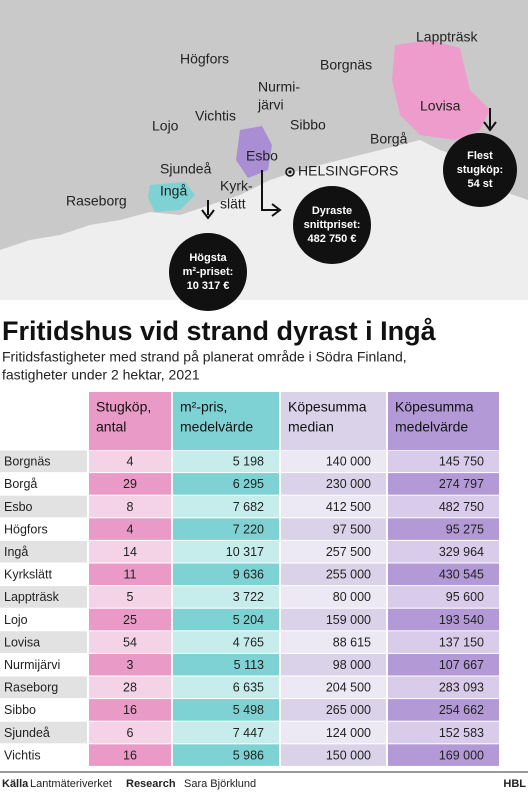 The image size is (528, 800). Describe the element at coordinates (262, 156) in the screenshot. I see `map-label: Esbo` at that location.